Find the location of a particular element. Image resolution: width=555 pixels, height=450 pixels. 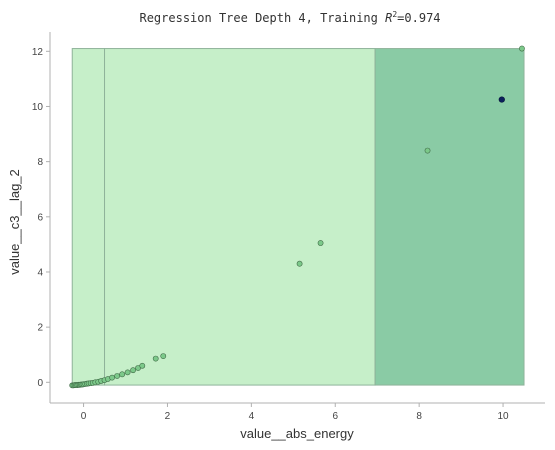

x-tick-label: 8 is located at coordinates (419, 416).